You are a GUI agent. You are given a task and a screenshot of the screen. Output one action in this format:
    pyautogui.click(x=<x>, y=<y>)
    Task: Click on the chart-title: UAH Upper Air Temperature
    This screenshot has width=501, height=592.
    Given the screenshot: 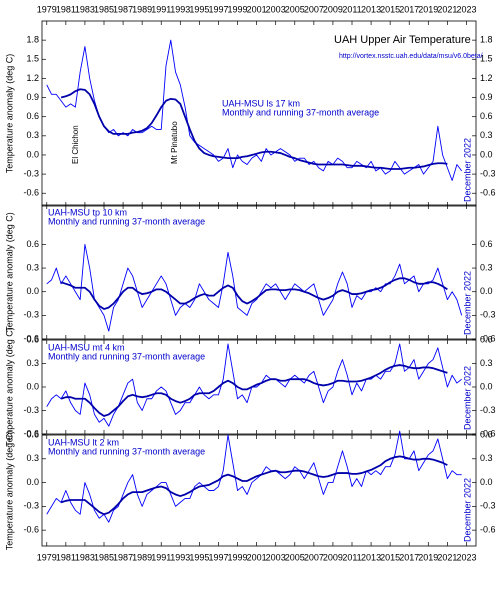 What is the action you would take?
    pyautogui.click(x=402, y=40)
    